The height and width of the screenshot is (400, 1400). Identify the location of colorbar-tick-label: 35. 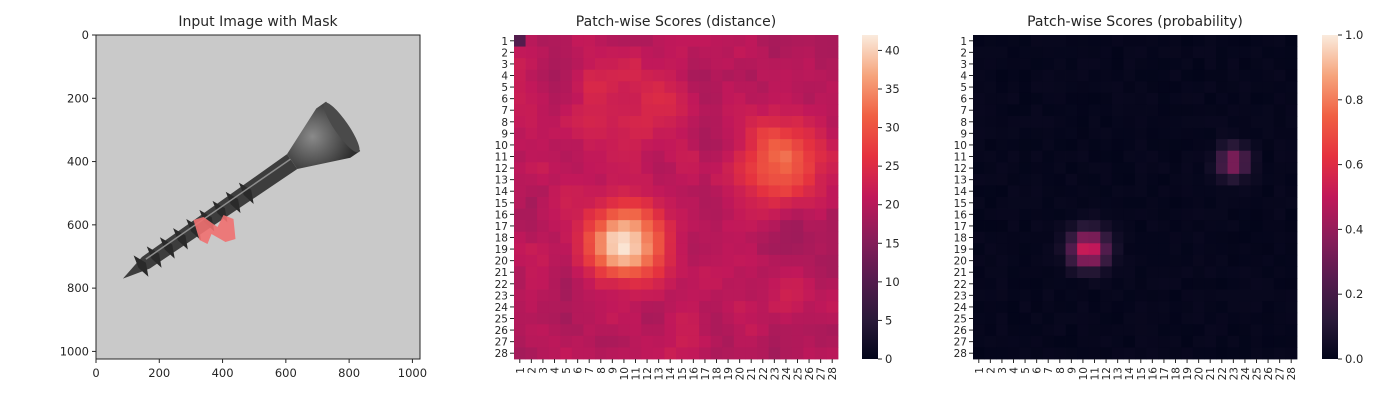
(892, 89).